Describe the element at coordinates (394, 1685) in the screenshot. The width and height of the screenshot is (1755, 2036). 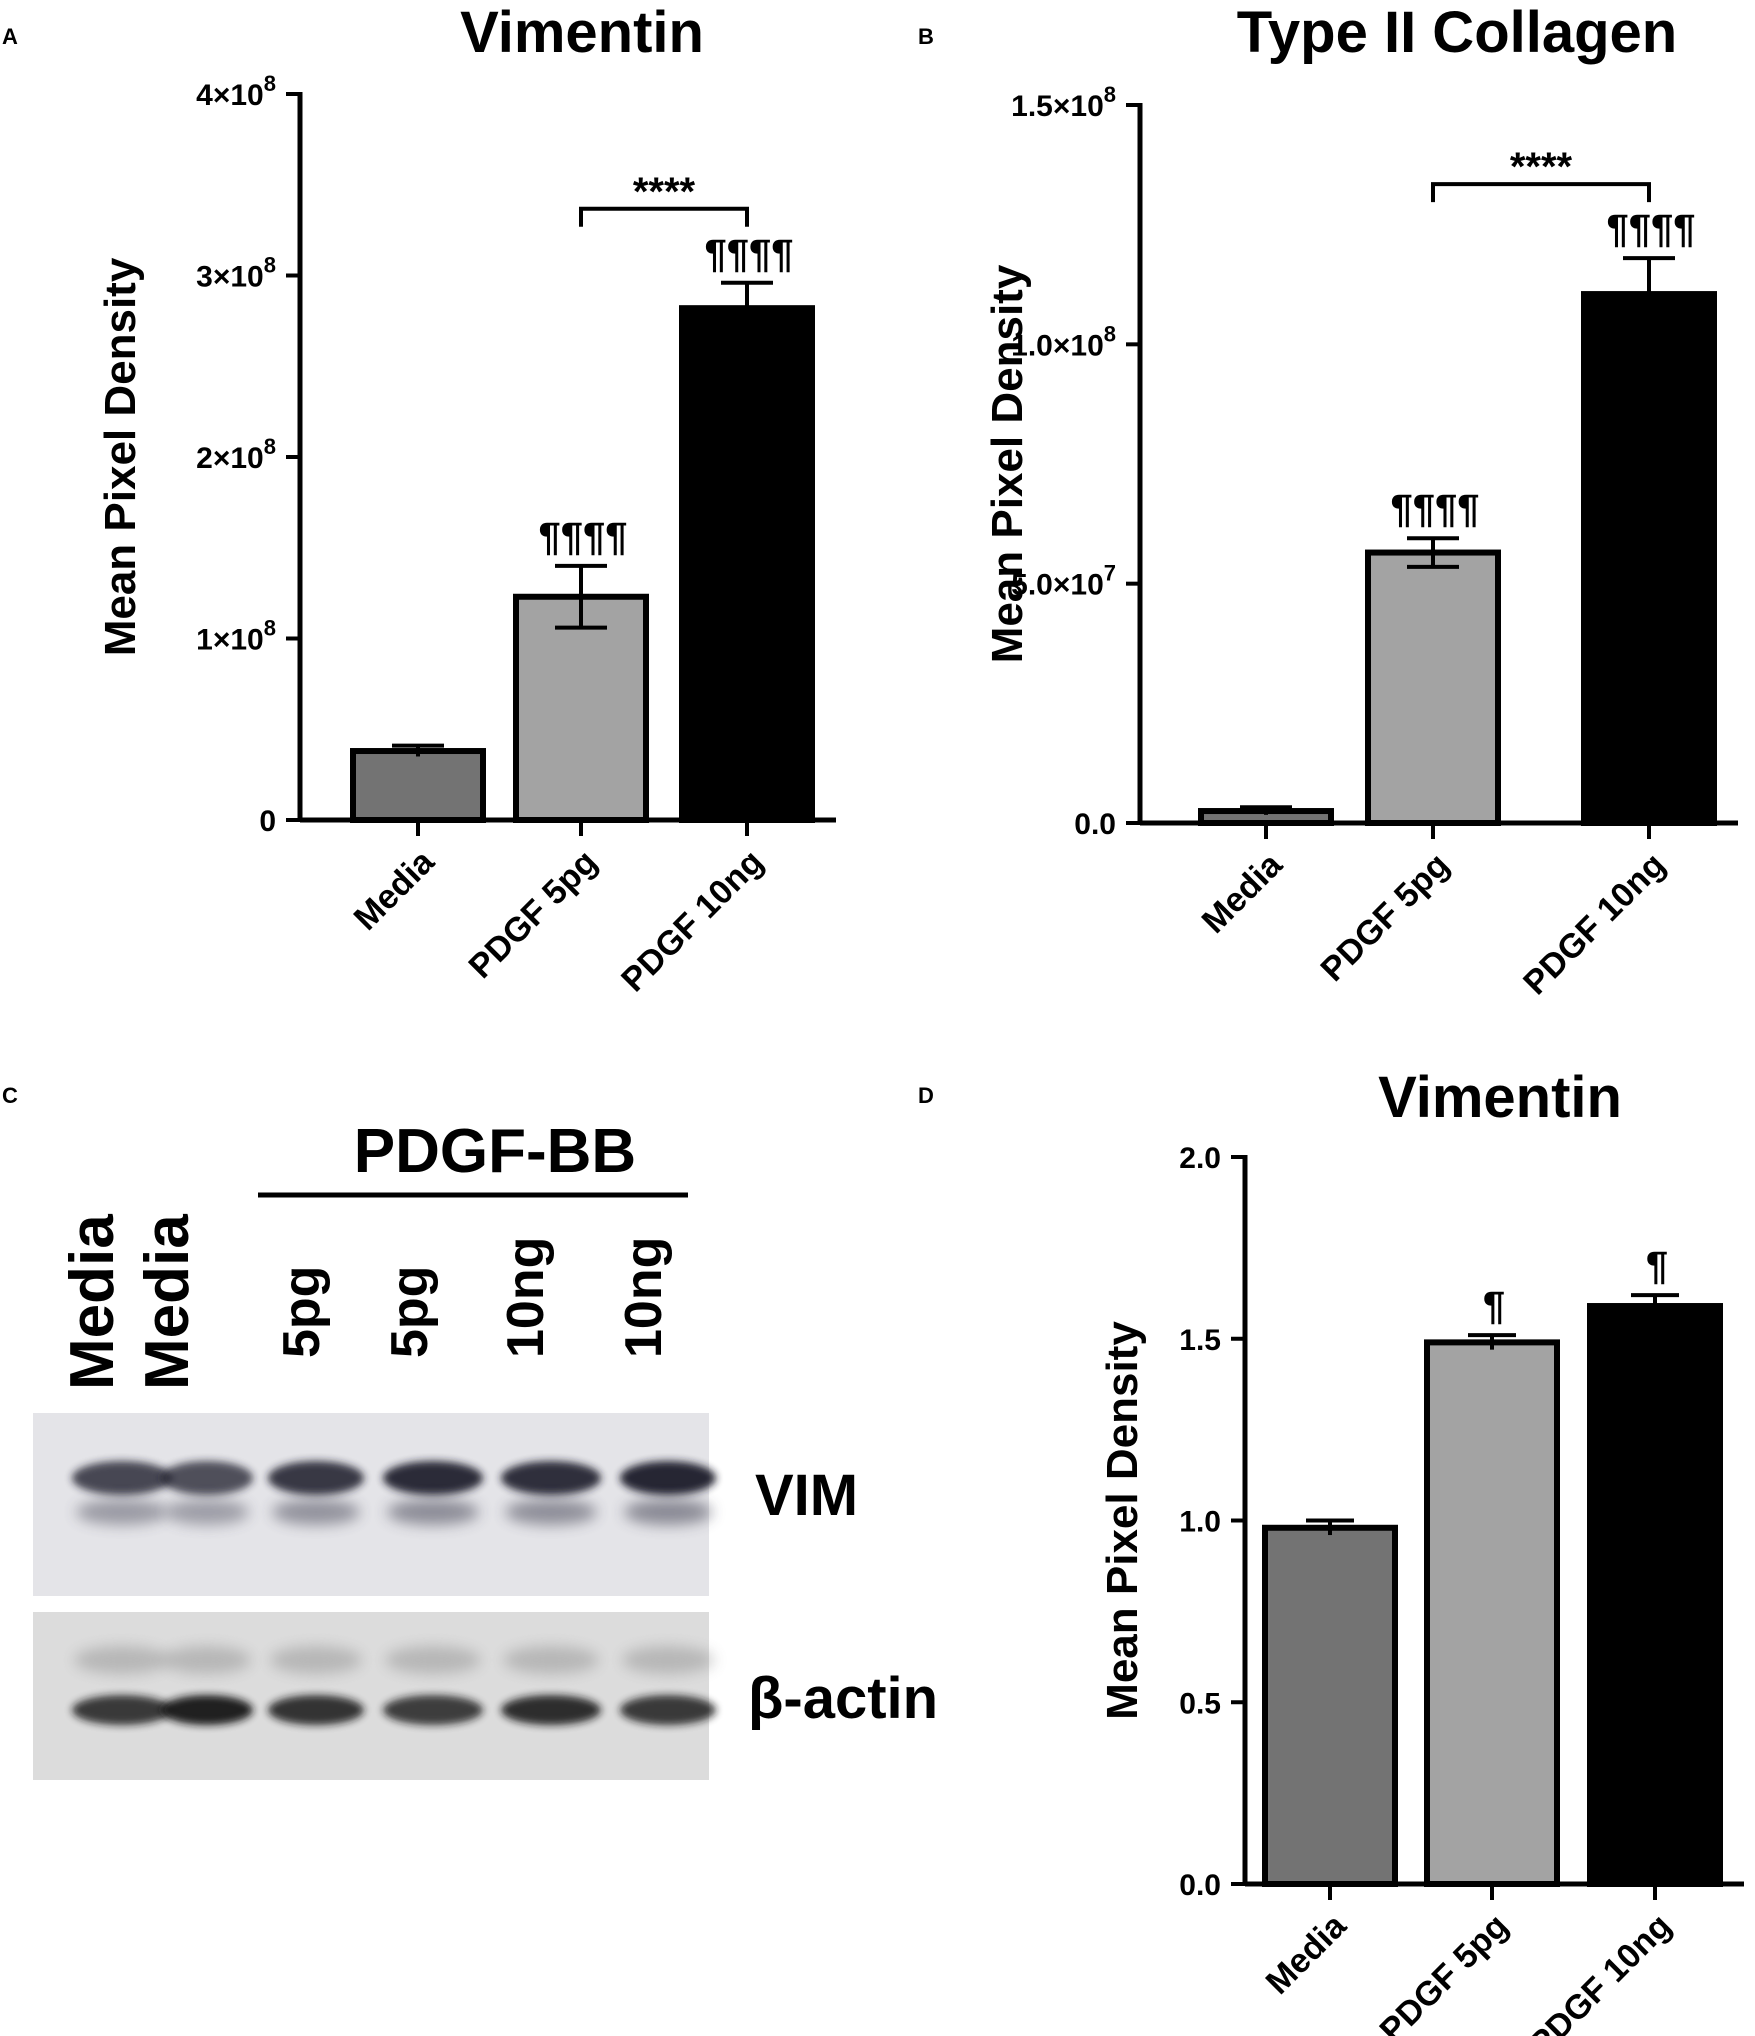
I see `blot-bands-actin` at that location.